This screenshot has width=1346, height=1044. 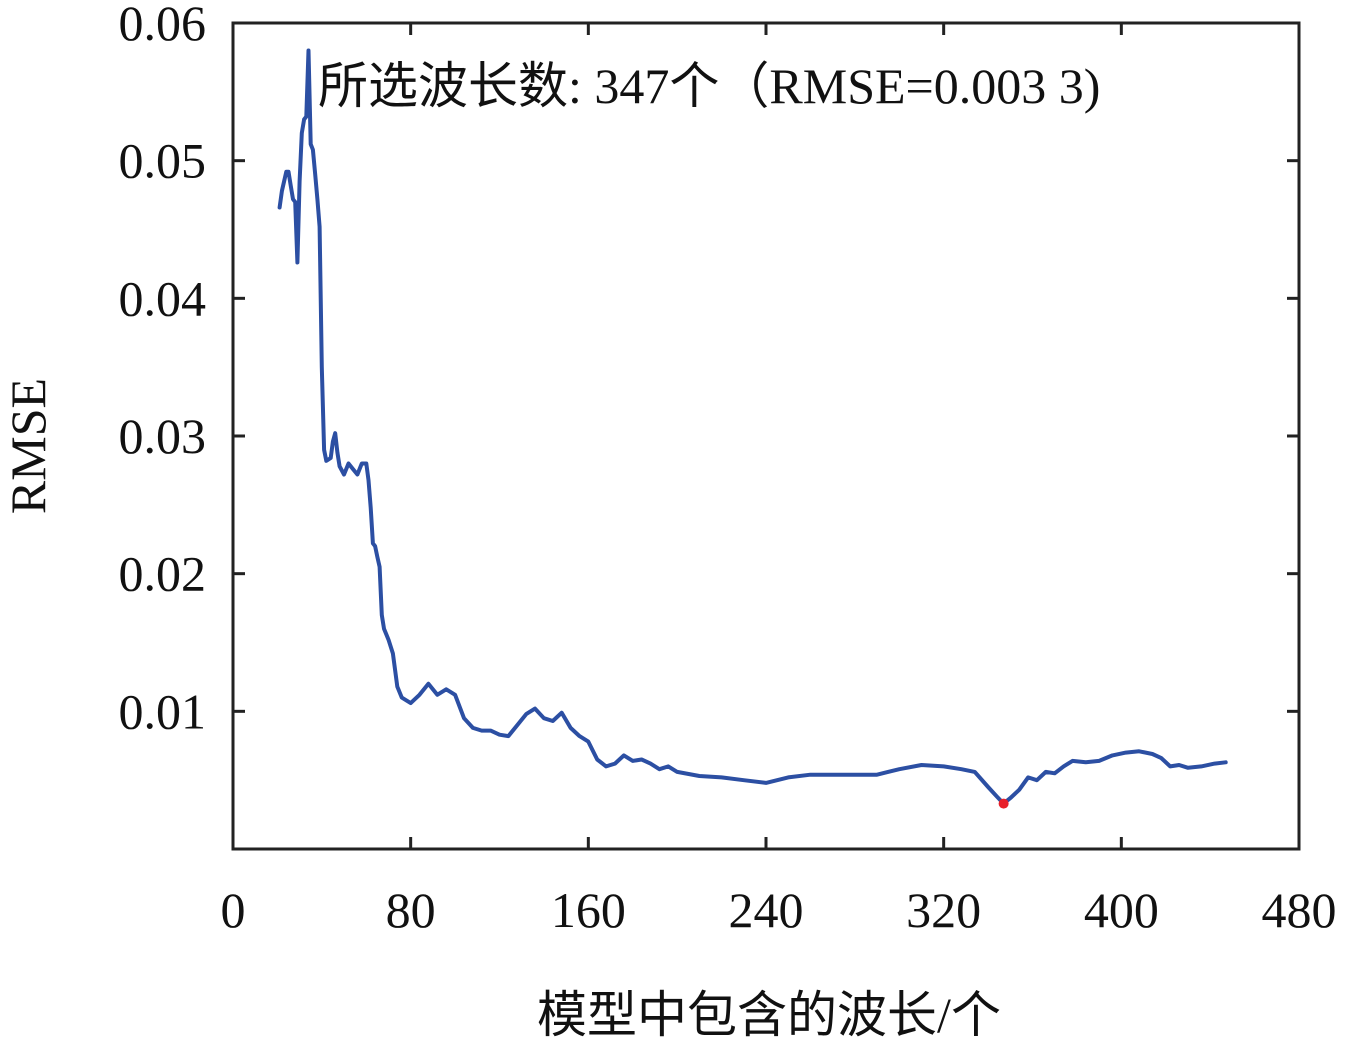 What do you see at coordinates (28, 446) in the screenshot?
I see `y-axis-title: RMSE` at bounding box center [28, 446].